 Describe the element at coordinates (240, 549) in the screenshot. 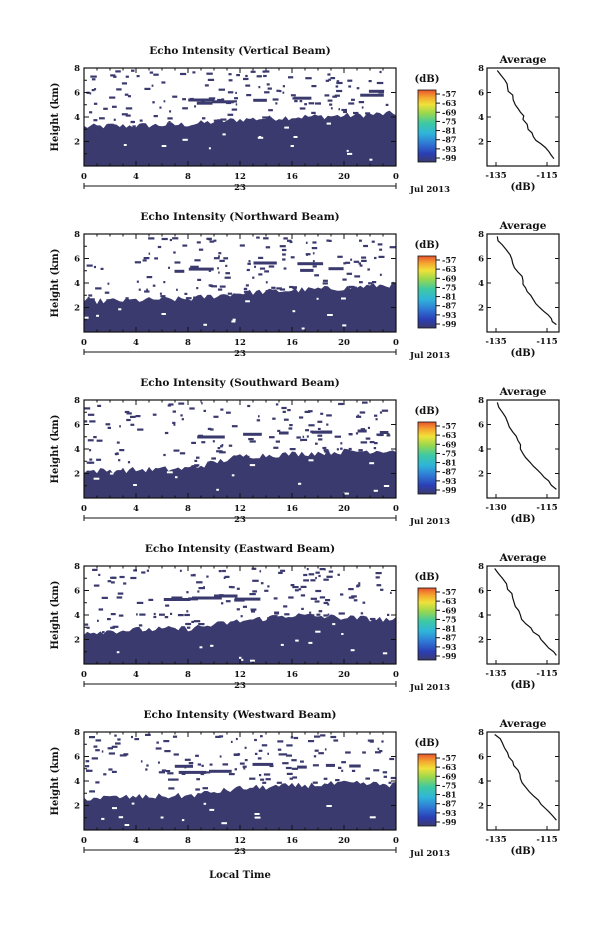

I see `panel-title: Echo Intensity (Eastward Beam)` at that location.